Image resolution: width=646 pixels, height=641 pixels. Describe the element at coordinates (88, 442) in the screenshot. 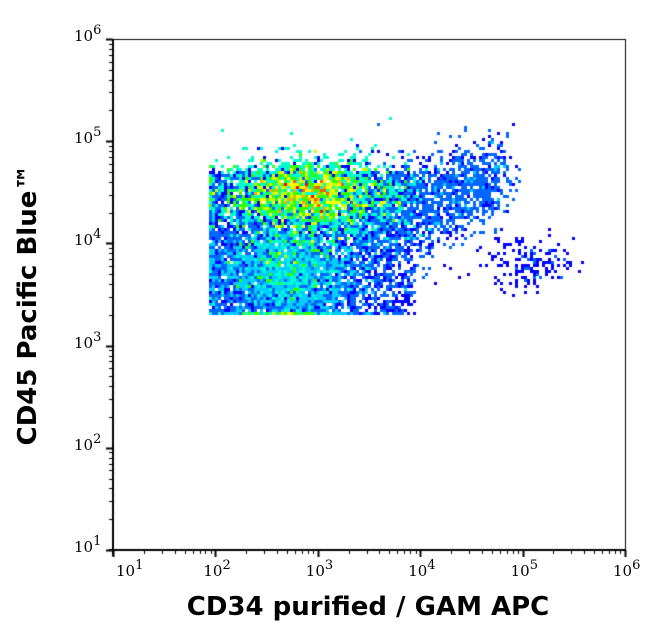

I see `y-tick-label: 10²` at that location.